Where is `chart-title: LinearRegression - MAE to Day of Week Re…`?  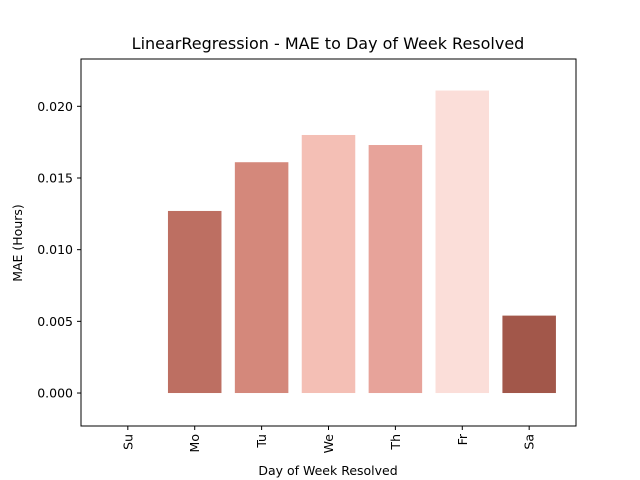 chart-title: LinearRegression - MAE to Day of Week Re… is located at coordinates (328, 43).